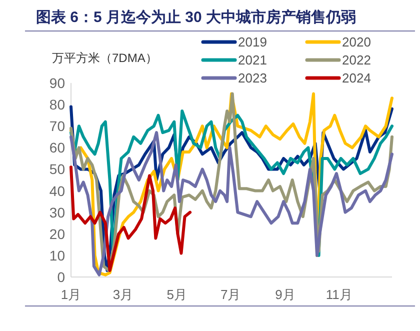  What do you see at coordinates (57, 190) in the screenshot?
I see `y-tick-label: 40` at bounding box center [57, 190].